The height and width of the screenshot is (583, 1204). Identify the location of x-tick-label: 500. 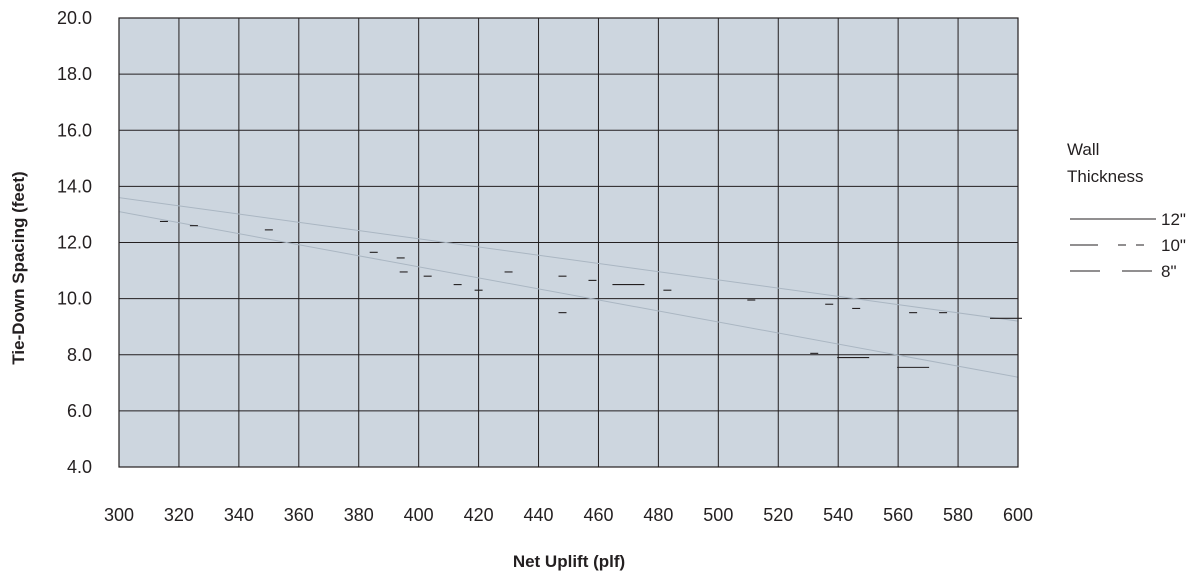
(718, 515).